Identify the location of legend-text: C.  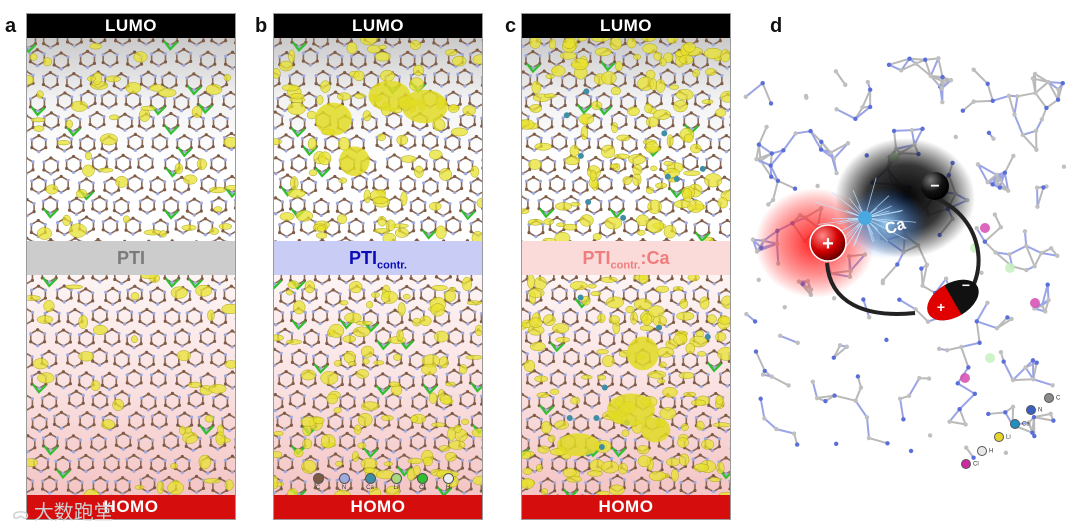
(318, 488).